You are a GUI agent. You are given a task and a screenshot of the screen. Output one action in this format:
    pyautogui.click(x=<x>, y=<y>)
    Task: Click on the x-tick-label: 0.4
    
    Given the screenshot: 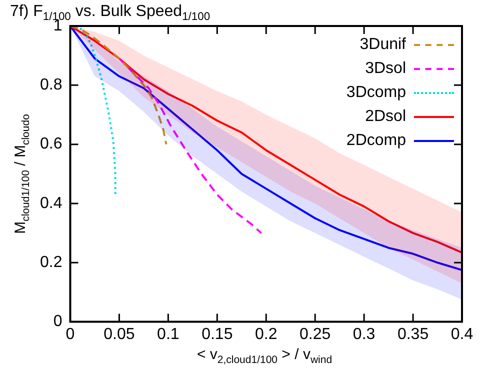 What is the action you would take?
    pyautogui.click(x=462, y=334)
    